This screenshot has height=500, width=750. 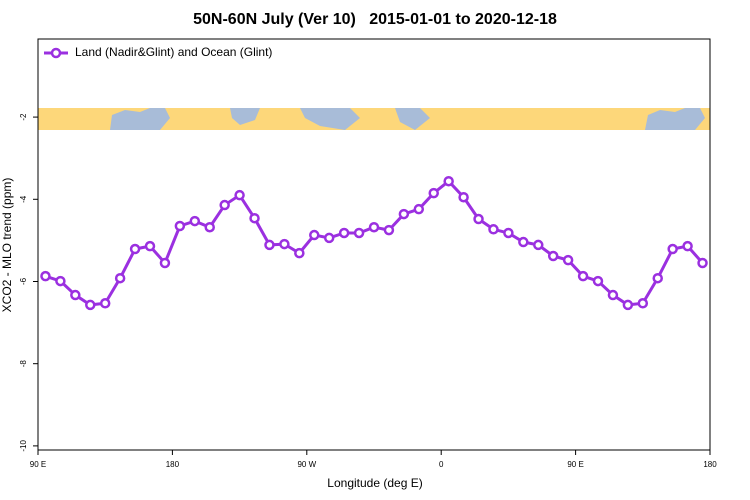 I want to click on y-tick-label: -10, so click(x=23, y=446).